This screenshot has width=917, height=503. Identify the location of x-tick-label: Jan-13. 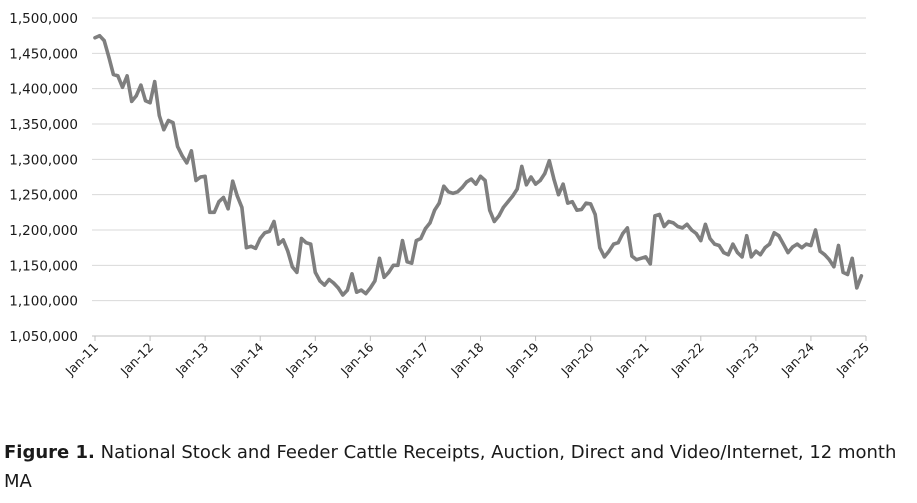
(191, 359).